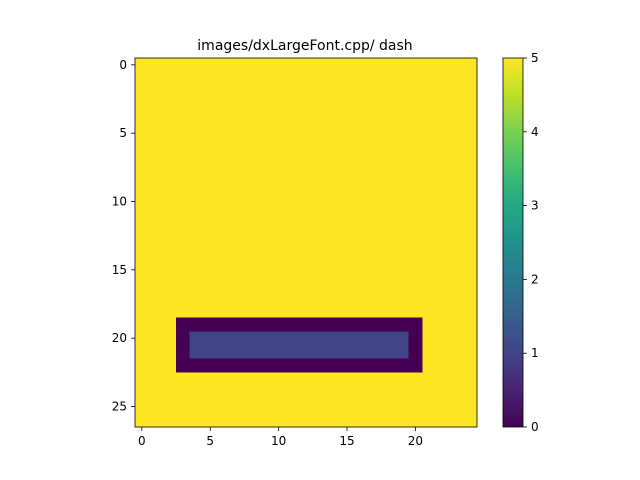 The height and width of the screenshot is (480, 640). Describe the element at coordinates (280, 437) in the screenshot. I see `x-axis: 0 5 10 15 20` at that location.